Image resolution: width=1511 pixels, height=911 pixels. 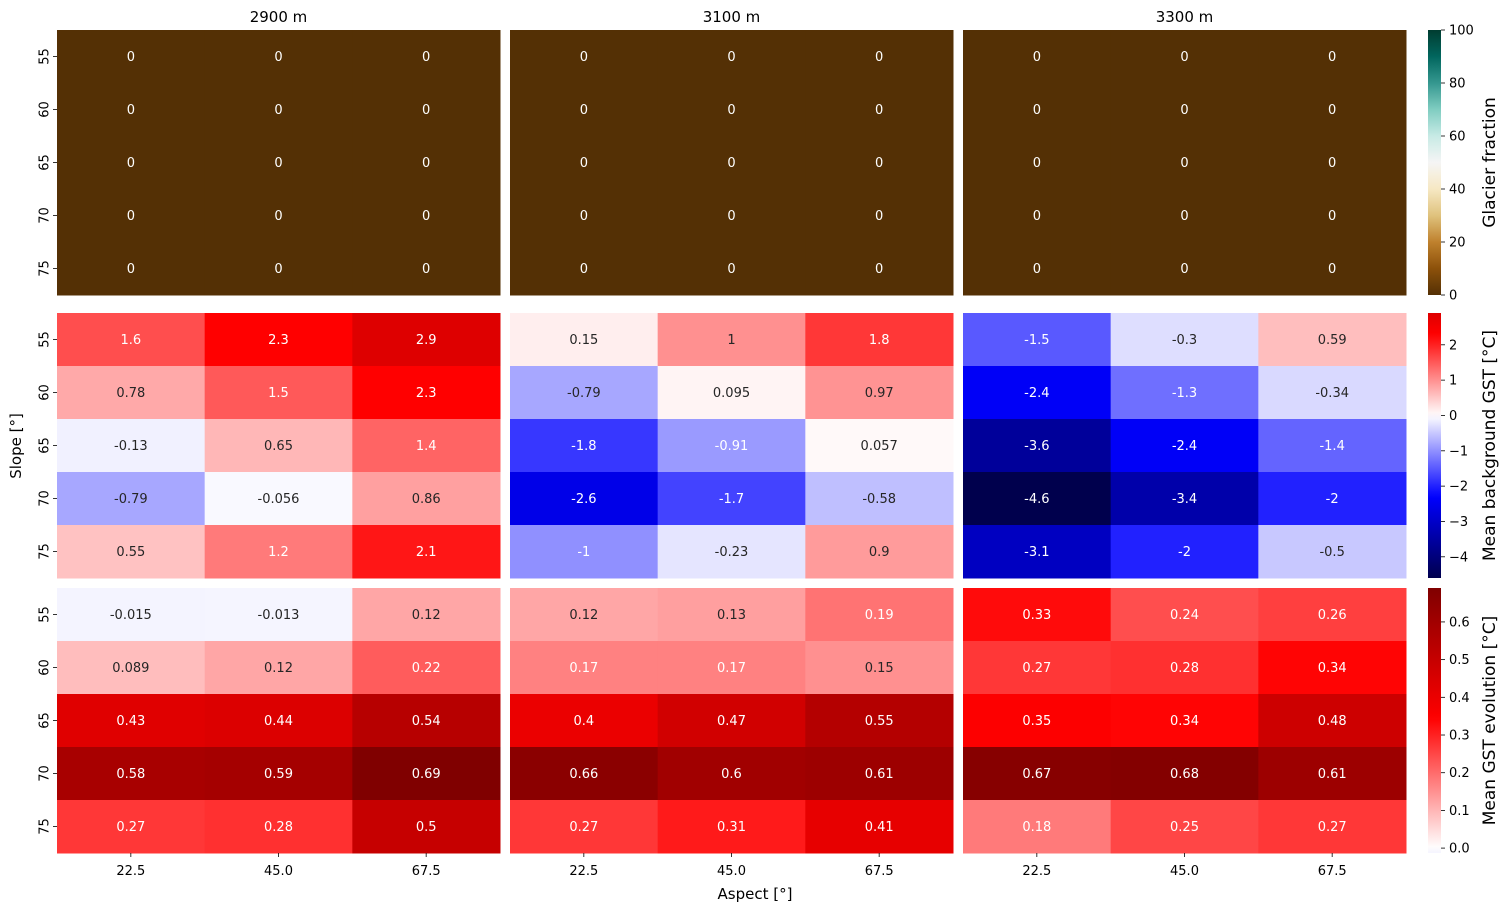 I want to click on cell-value-label: 2.1, so click(x=426, y=552).